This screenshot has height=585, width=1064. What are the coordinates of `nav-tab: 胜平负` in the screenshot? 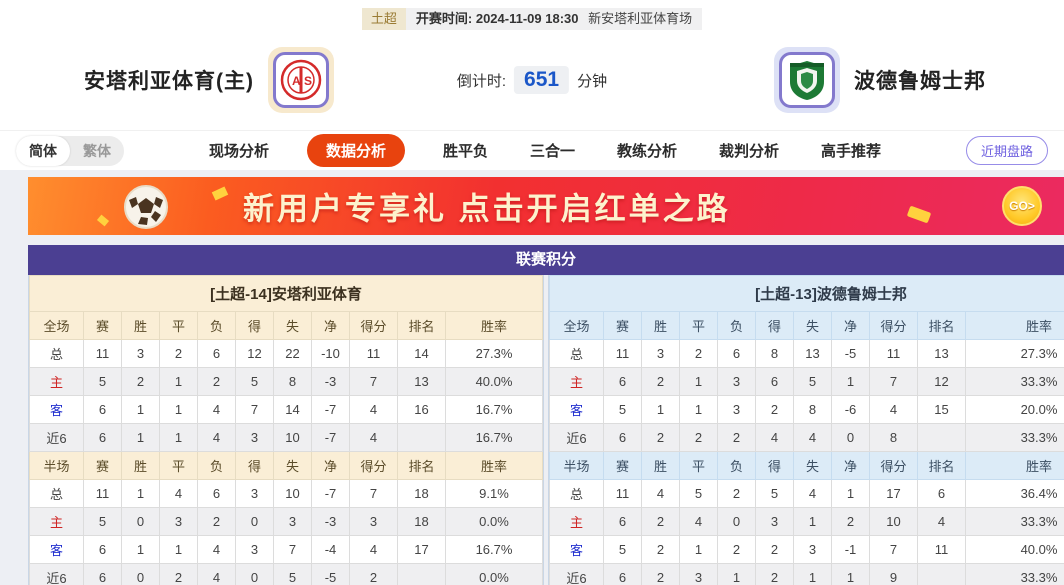 It's located at (465, 151).